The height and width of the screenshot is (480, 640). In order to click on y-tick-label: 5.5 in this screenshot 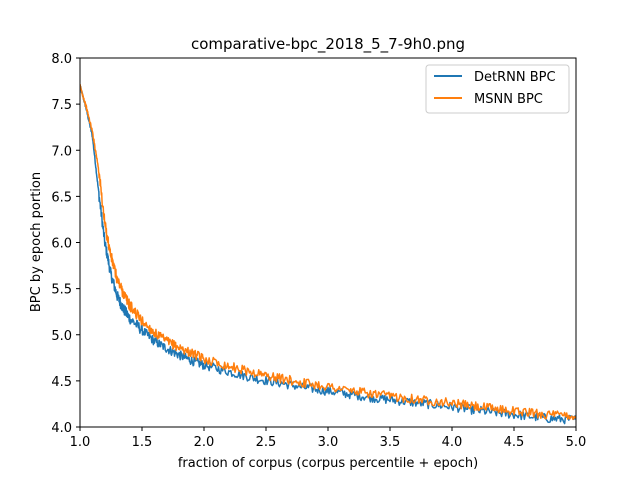, I will do `click(61, 290)`.